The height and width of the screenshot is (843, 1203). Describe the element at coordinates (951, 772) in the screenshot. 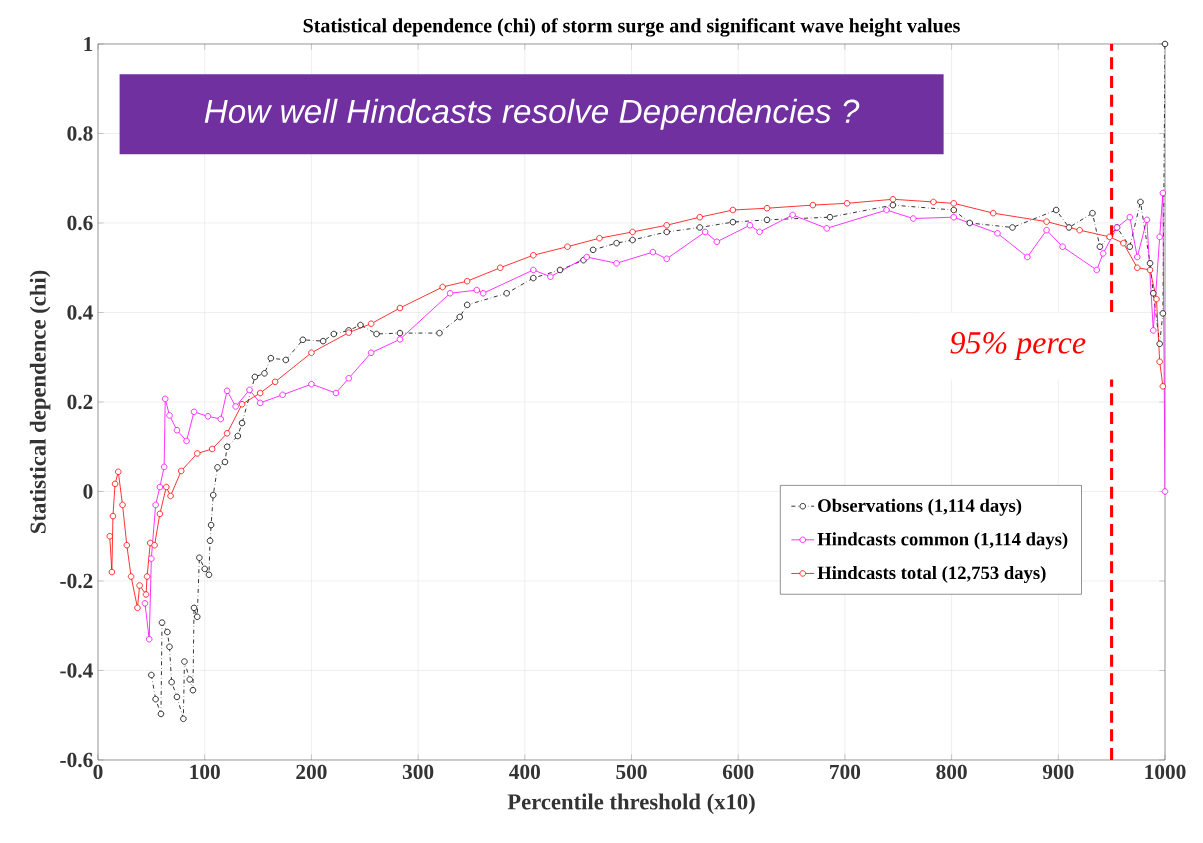

I see `x-tick-label: 800` at that location.